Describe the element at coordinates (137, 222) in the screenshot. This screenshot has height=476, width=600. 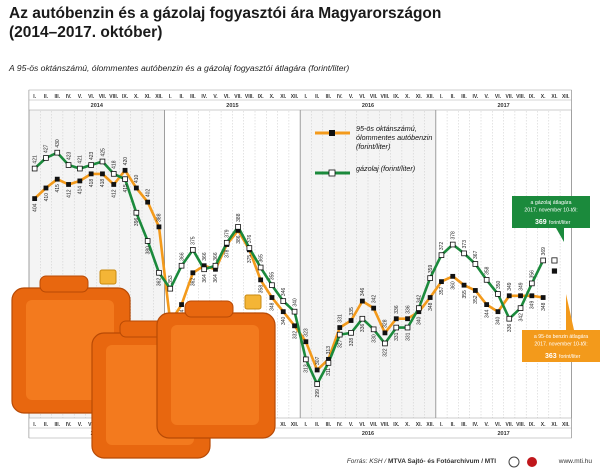
I see `diesel-data-label: 396` at that location.